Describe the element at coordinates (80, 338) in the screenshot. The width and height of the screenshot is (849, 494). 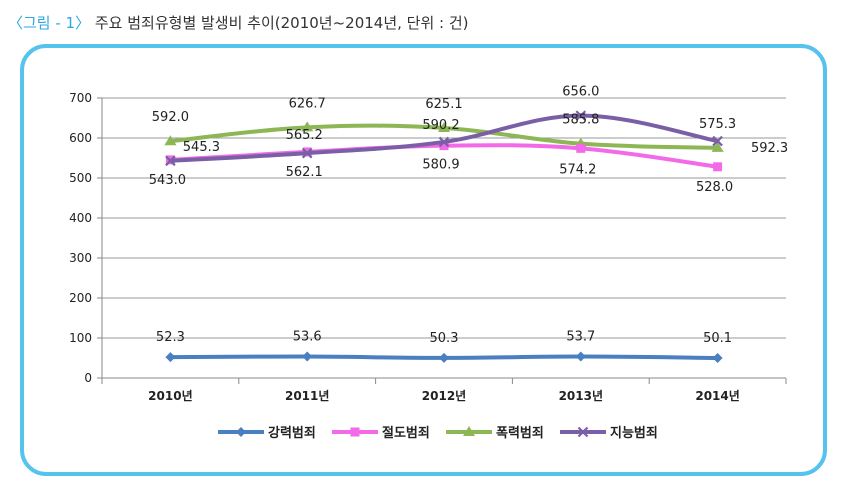
I see `y-tick-label: 100` at that location.